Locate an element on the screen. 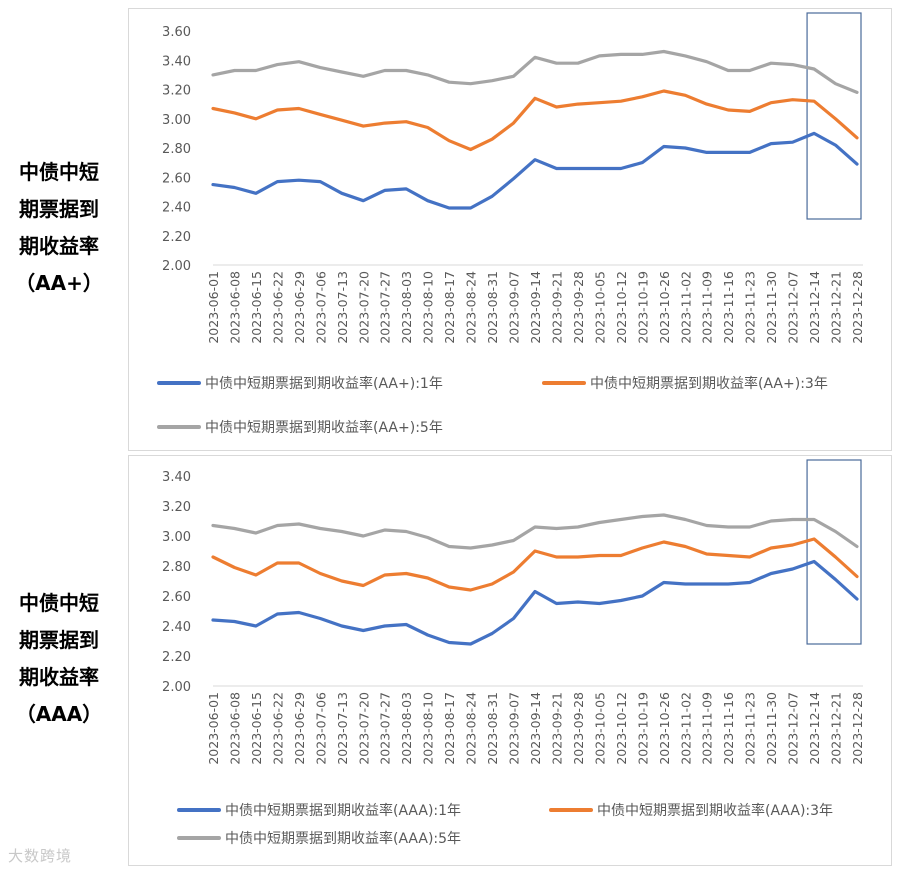 The image size is (903, 874). legend-label: 中债中短期票据到期收益率(AAA):3年 is located at coordinates (715, 810).